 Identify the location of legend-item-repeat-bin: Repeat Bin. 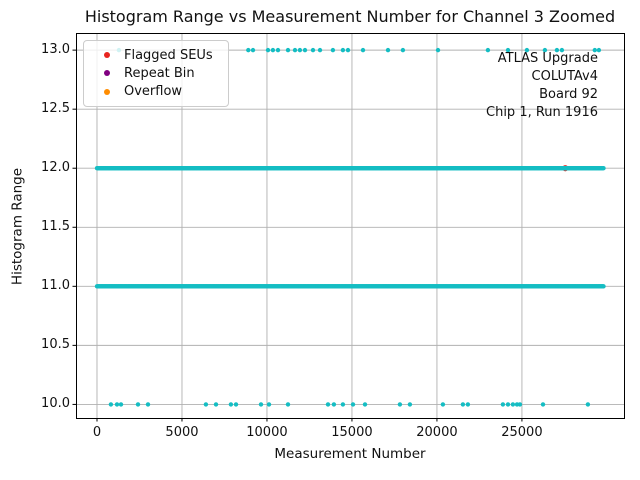
(157, 73).